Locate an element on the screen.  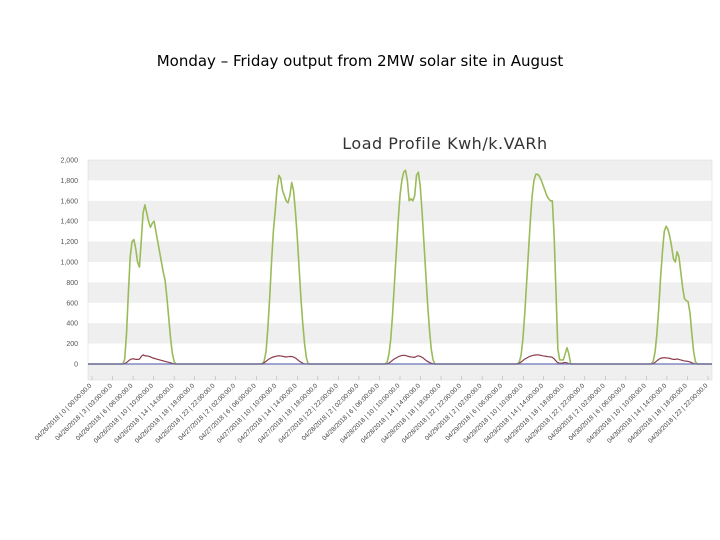
kvarh-series-line is located at coordinates (400, 359).